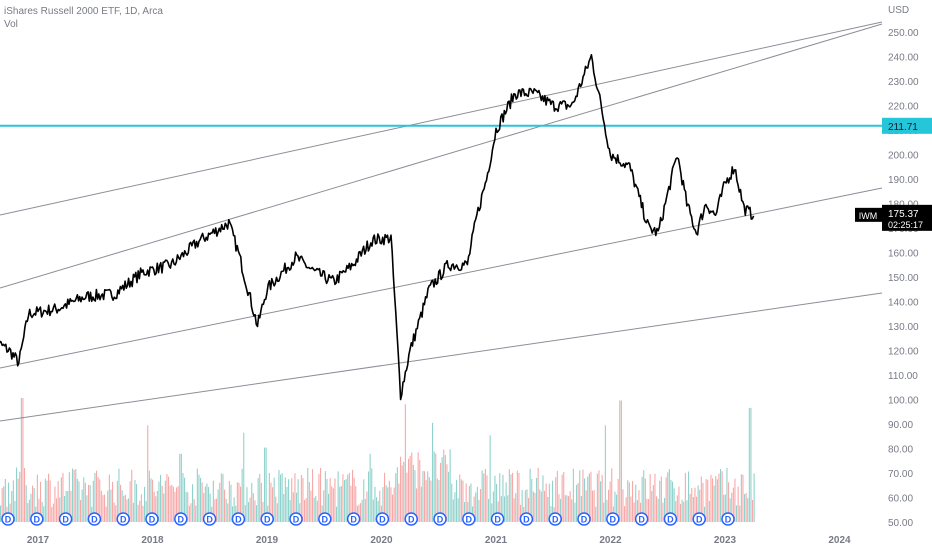  Describe the element at coordinates (725, 540) in the screenshot. I see `x-tick-label: 2023` at that location.